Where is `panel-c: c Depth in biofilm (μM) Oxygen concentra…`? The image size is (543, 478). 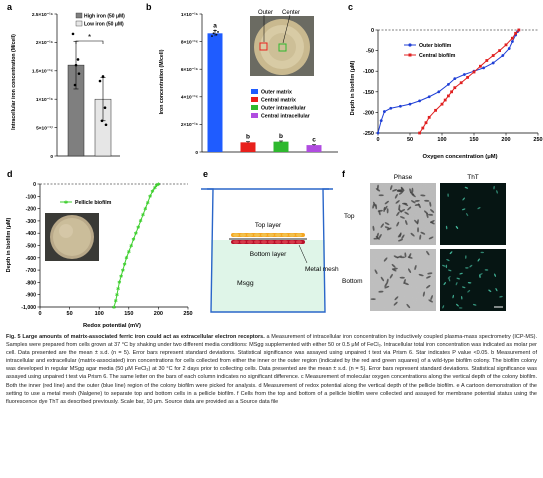 panel-c: c Depth in biofilm (μM) Oxygen concentra… is located at coordinates (445, 81).